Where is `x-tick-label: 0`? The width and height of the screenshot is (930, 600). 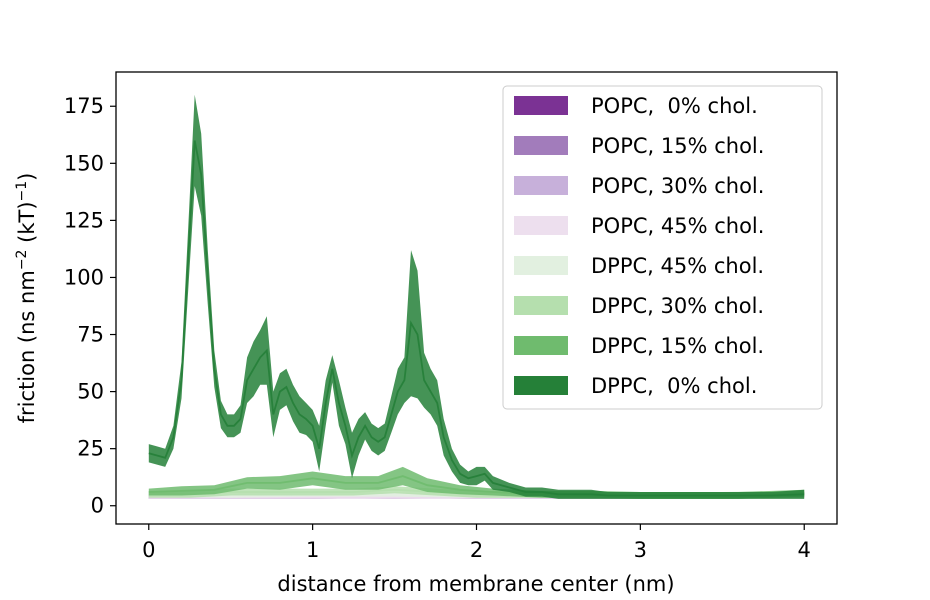 x-tick-label: 0 is located at coordinates (148, 550).